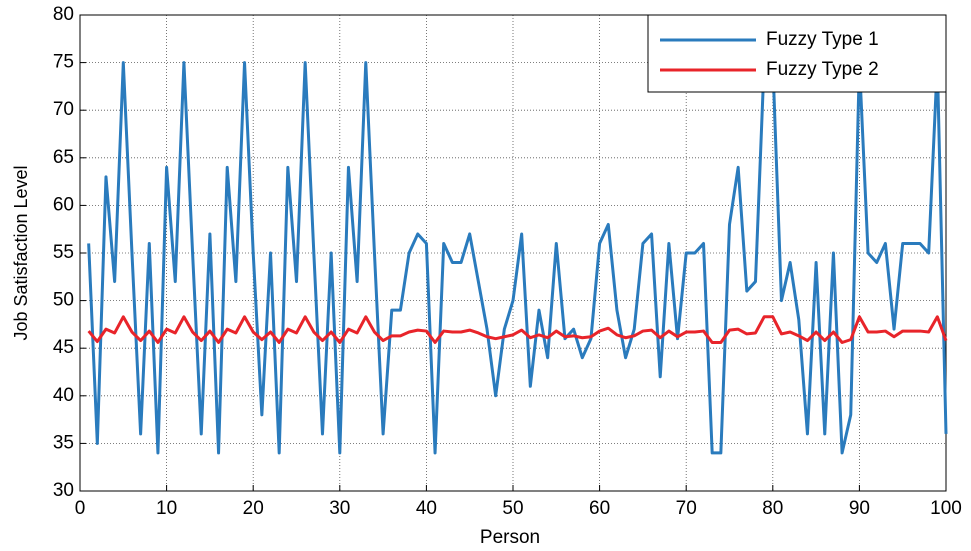 This screenshot has height=551, width=971. I want to click on y-tick-label: 35, so click(63, 442).